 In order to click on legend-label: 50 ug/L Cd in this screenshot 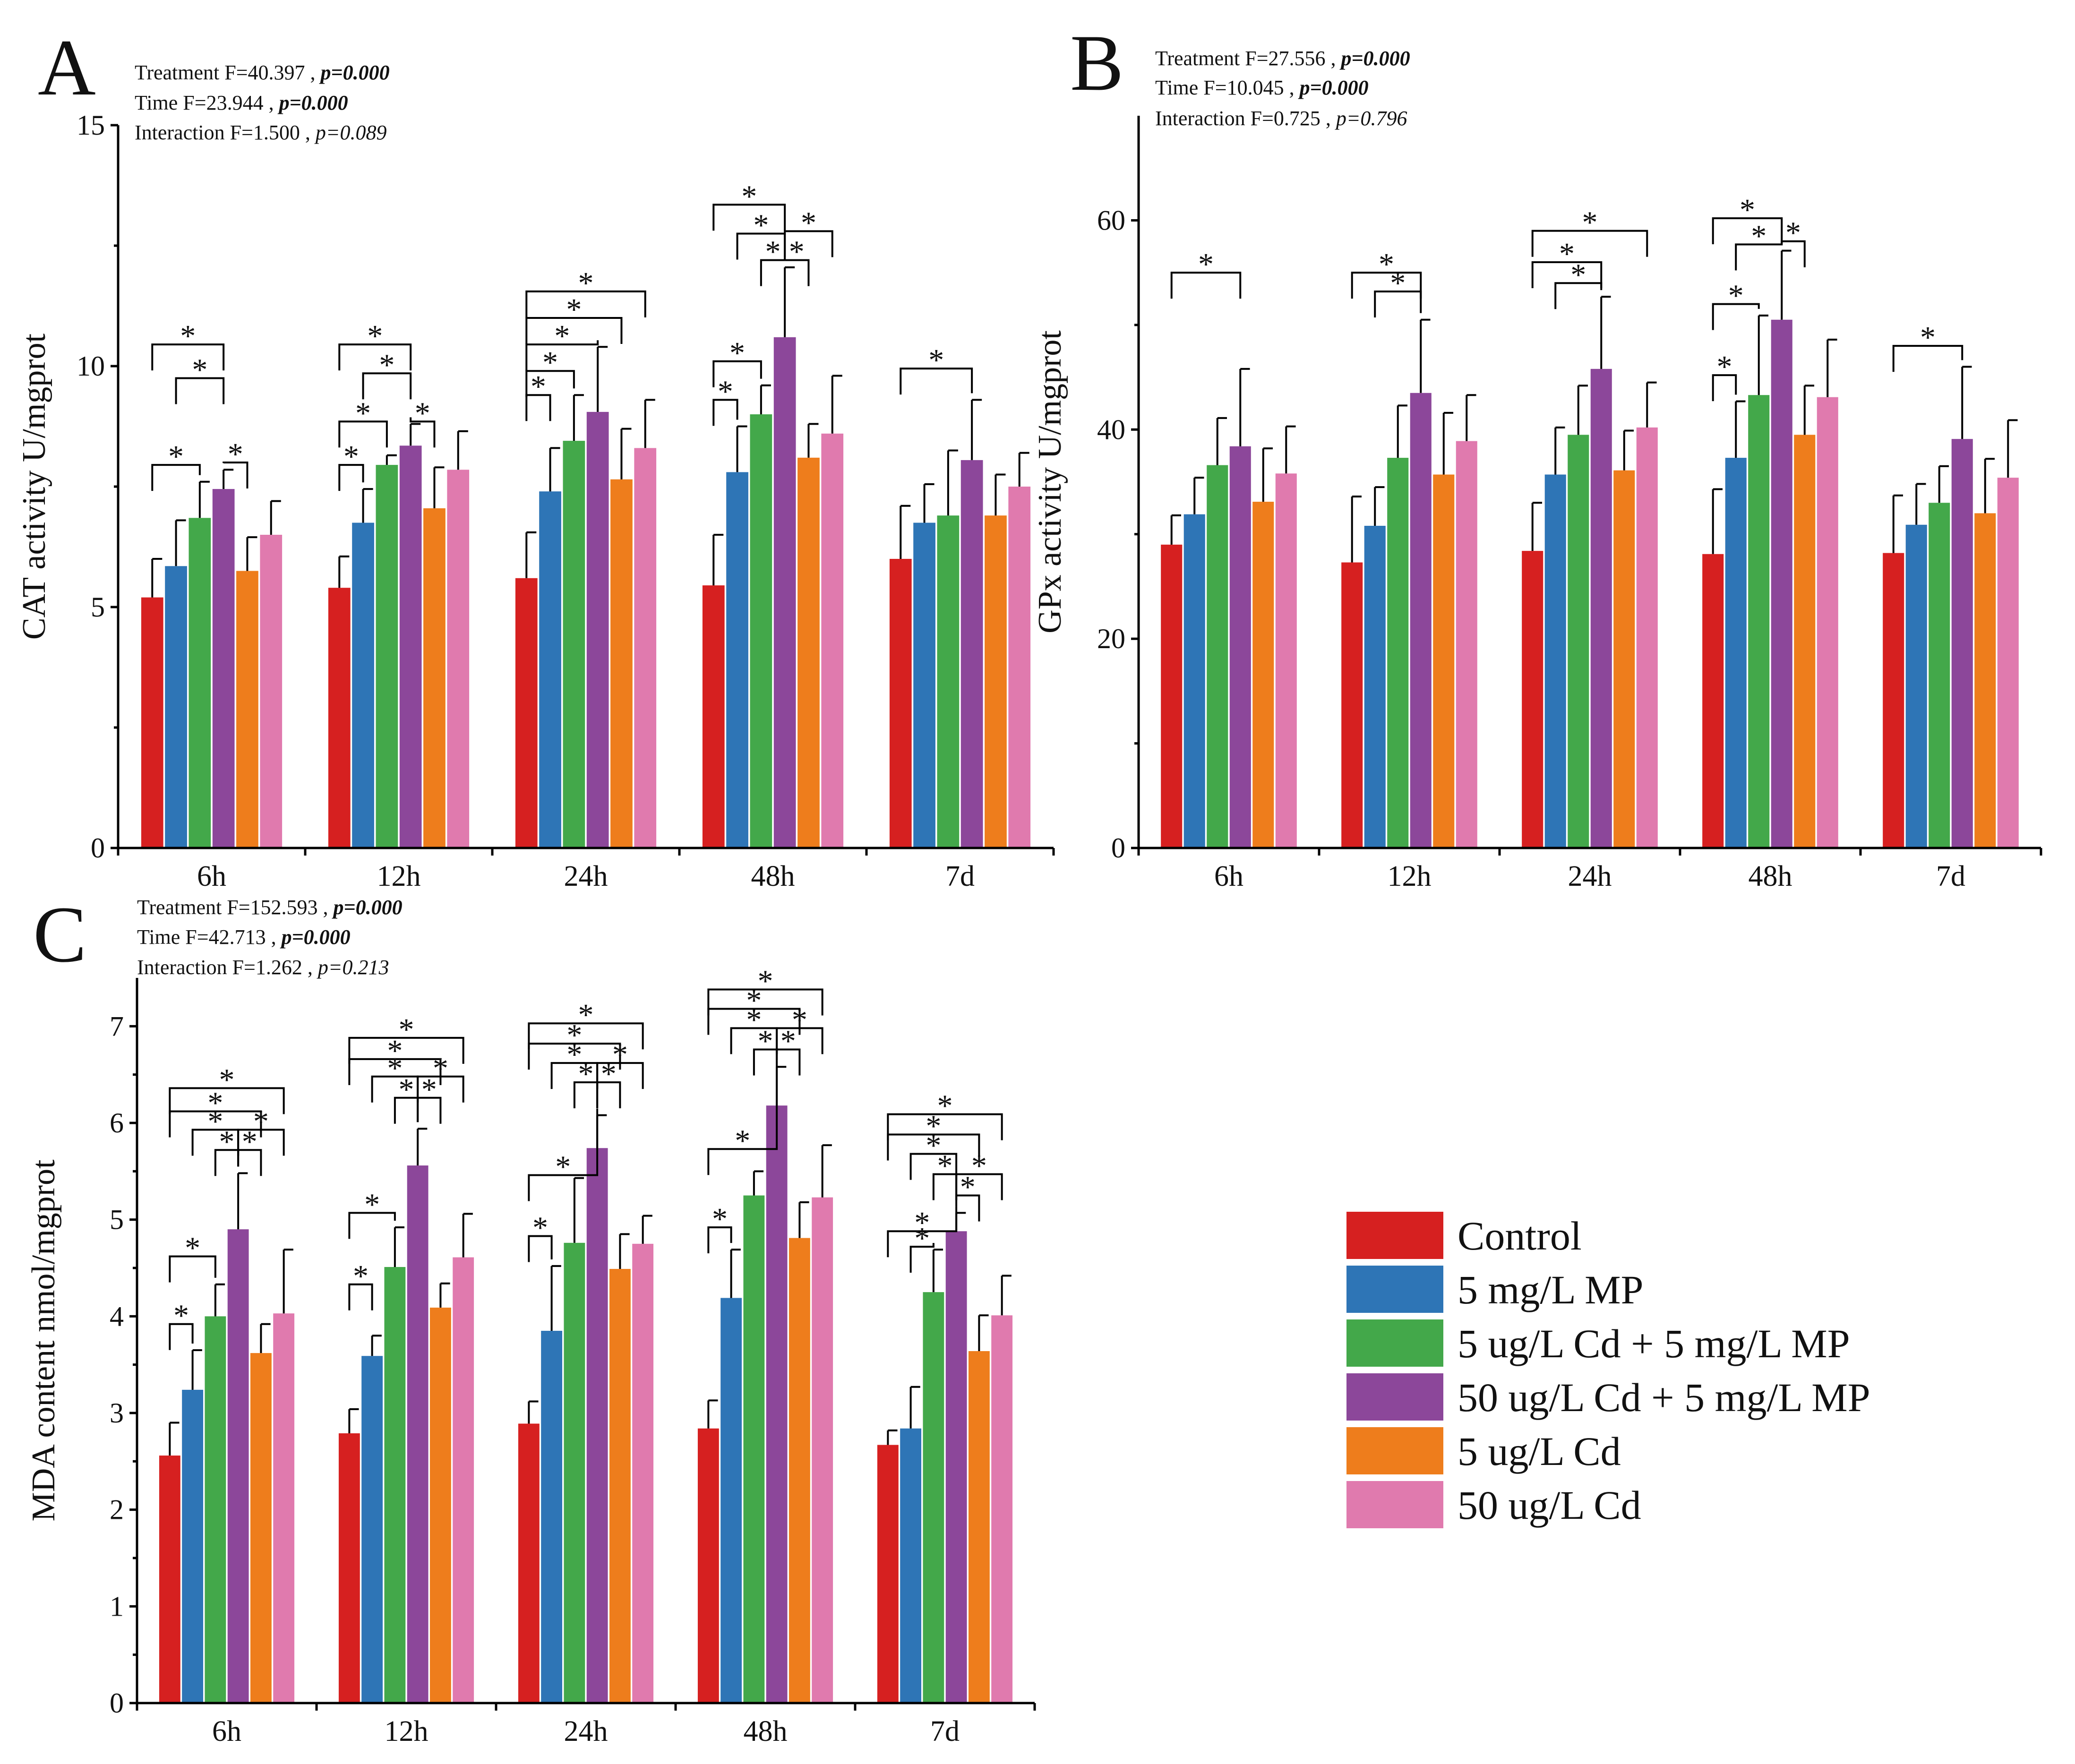, I will do `click(1549, 1505)`.